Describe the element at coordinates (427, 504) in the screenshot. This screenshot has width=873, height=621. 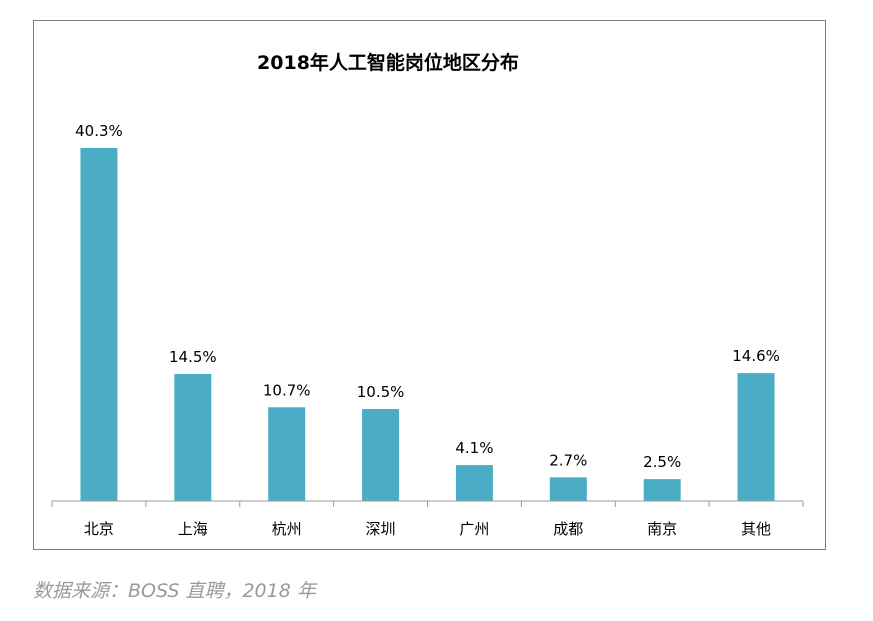
I see `x-axis-ticks` at that location.